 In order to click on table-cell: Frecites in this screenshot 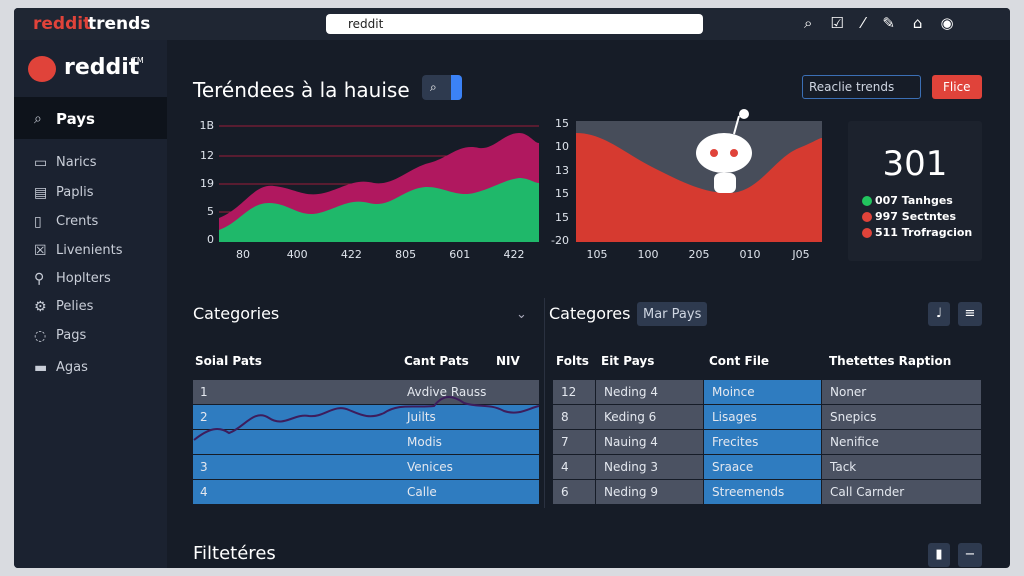, I will do `click(735, 442)`.